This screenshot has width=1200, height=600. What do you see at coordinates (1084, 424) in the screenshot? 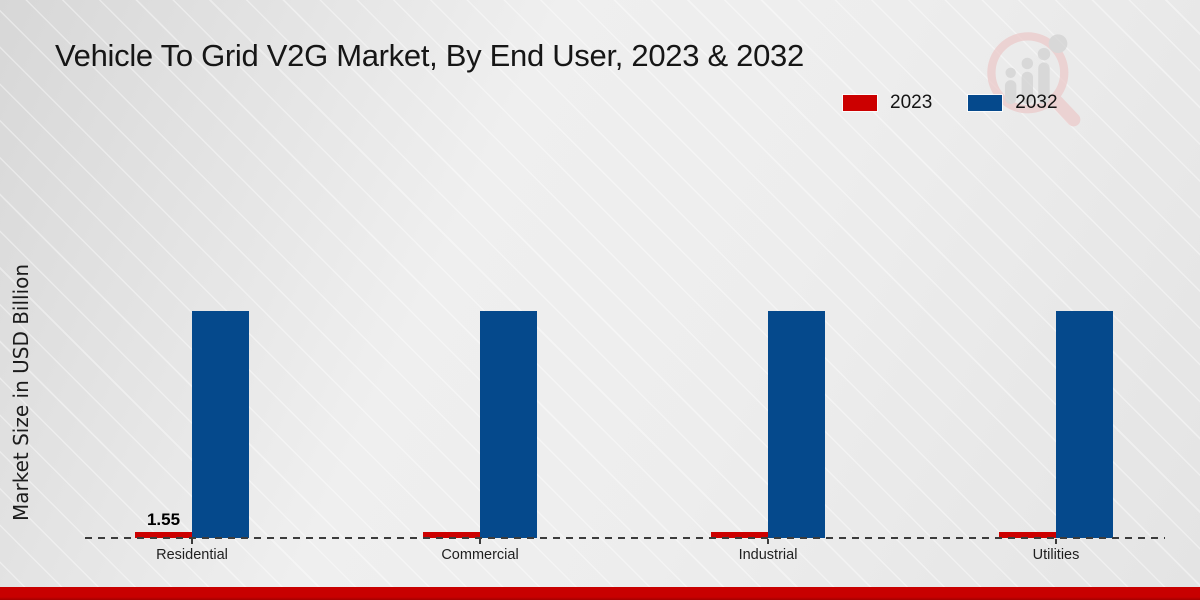
I see `bar-2032-utilities` at bounding box center [1084, 424].